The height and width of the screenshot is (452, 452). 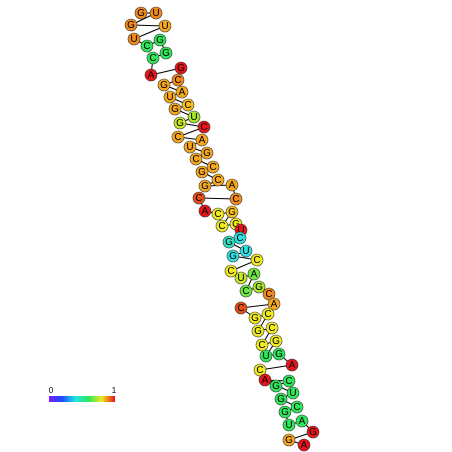 I want to click on colorbar, so click(x=82, y=399).